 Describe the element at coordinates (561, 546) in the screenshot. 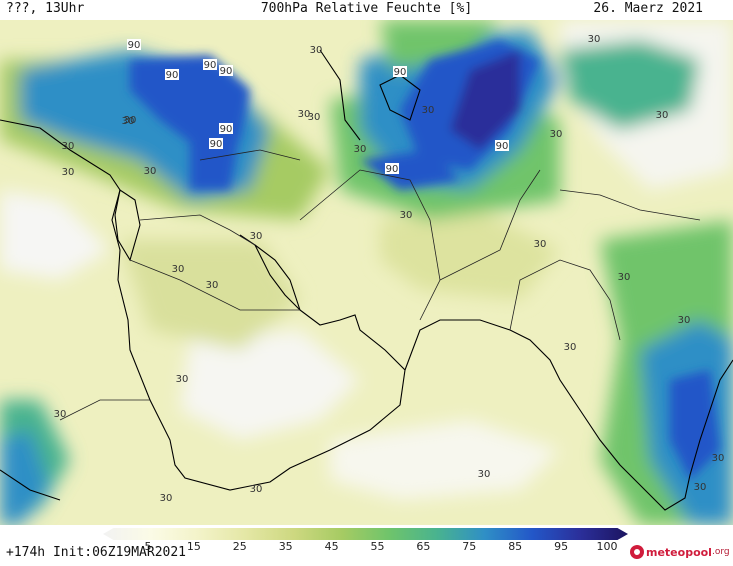

I see `colorbar-tick: 95` at that location.